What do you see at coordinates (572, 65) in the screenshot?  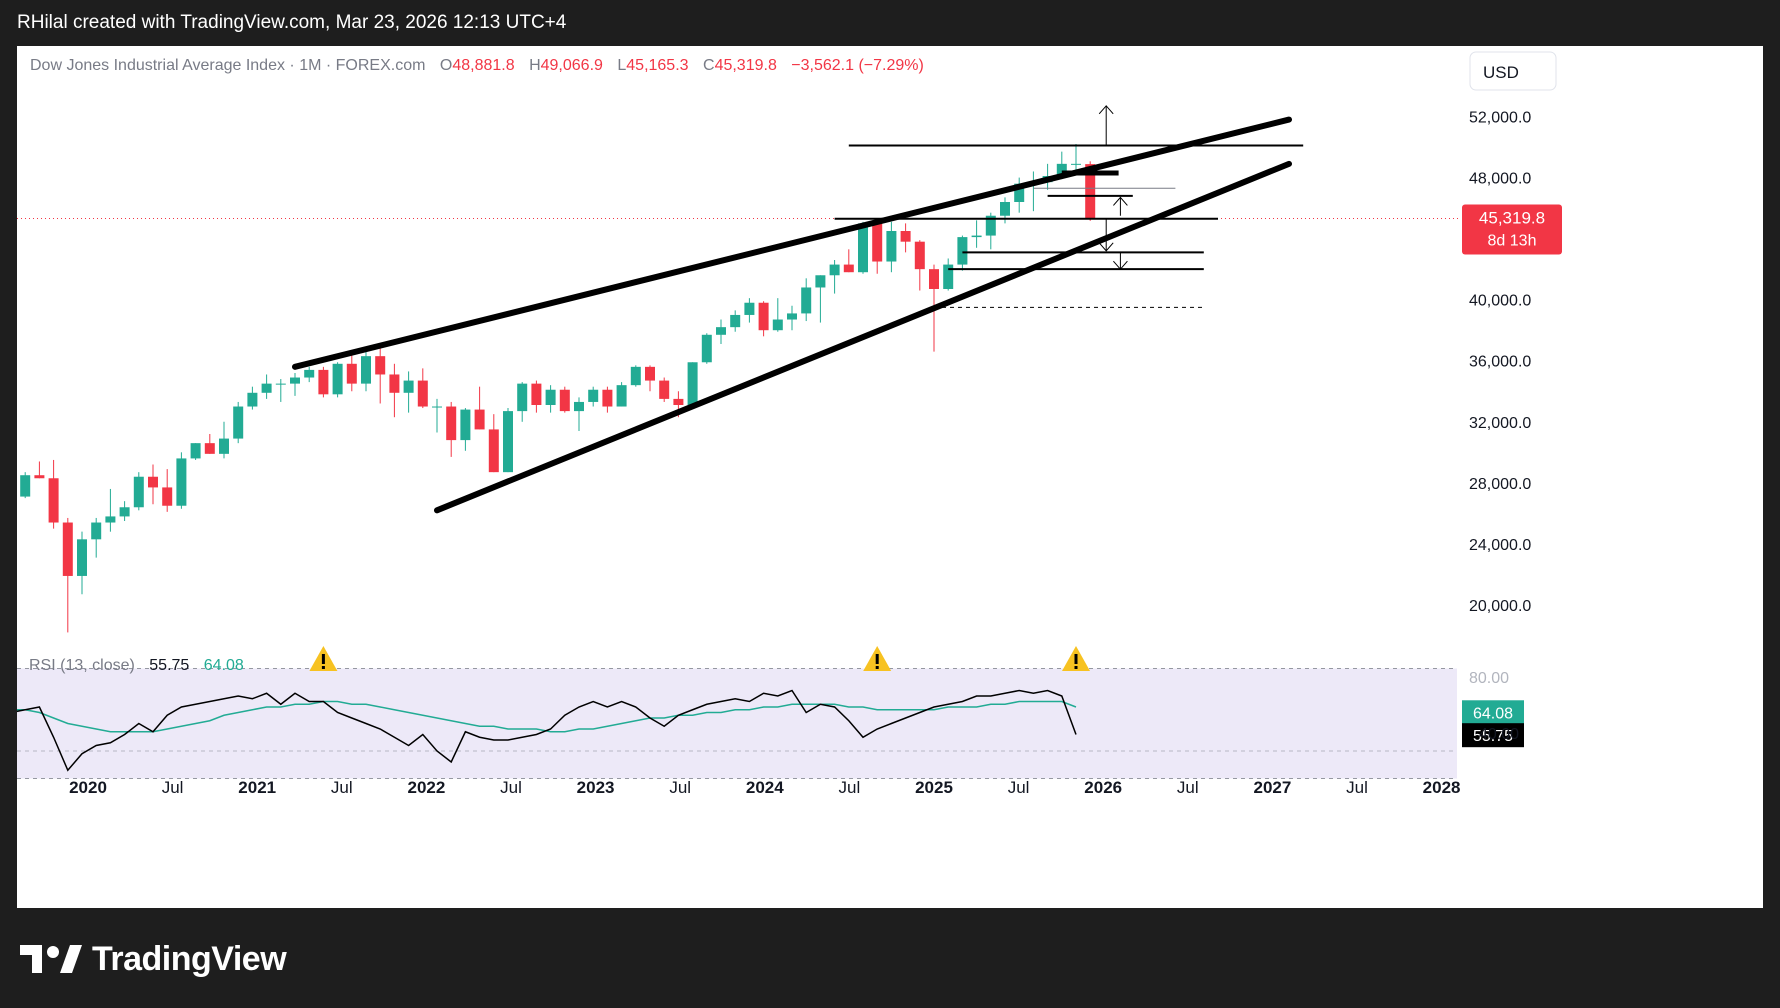 I see `high-value: 49,066.9` at bounding box center [572, 65].